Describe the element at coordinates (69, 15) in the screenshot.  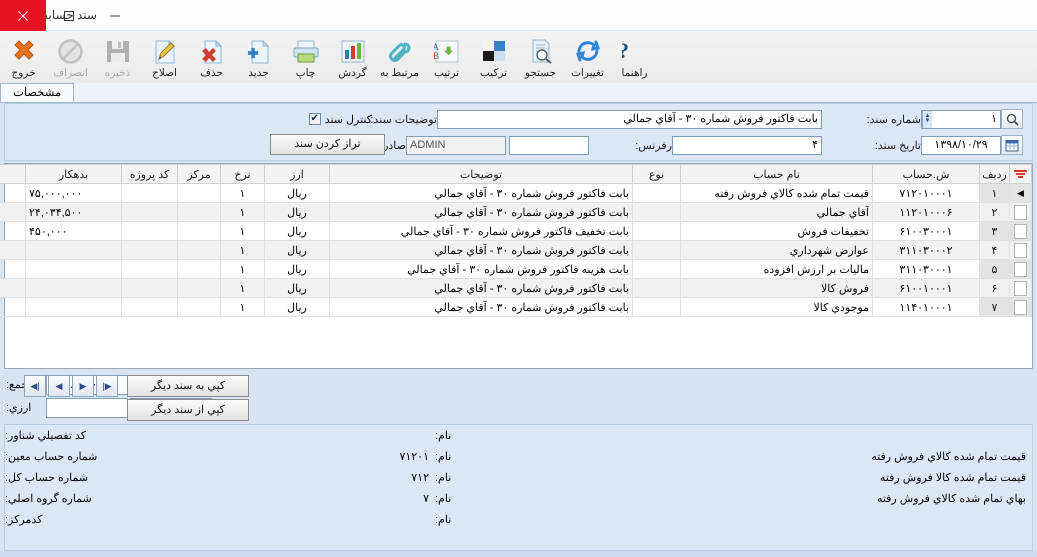
I see `maximize-button` at that location.